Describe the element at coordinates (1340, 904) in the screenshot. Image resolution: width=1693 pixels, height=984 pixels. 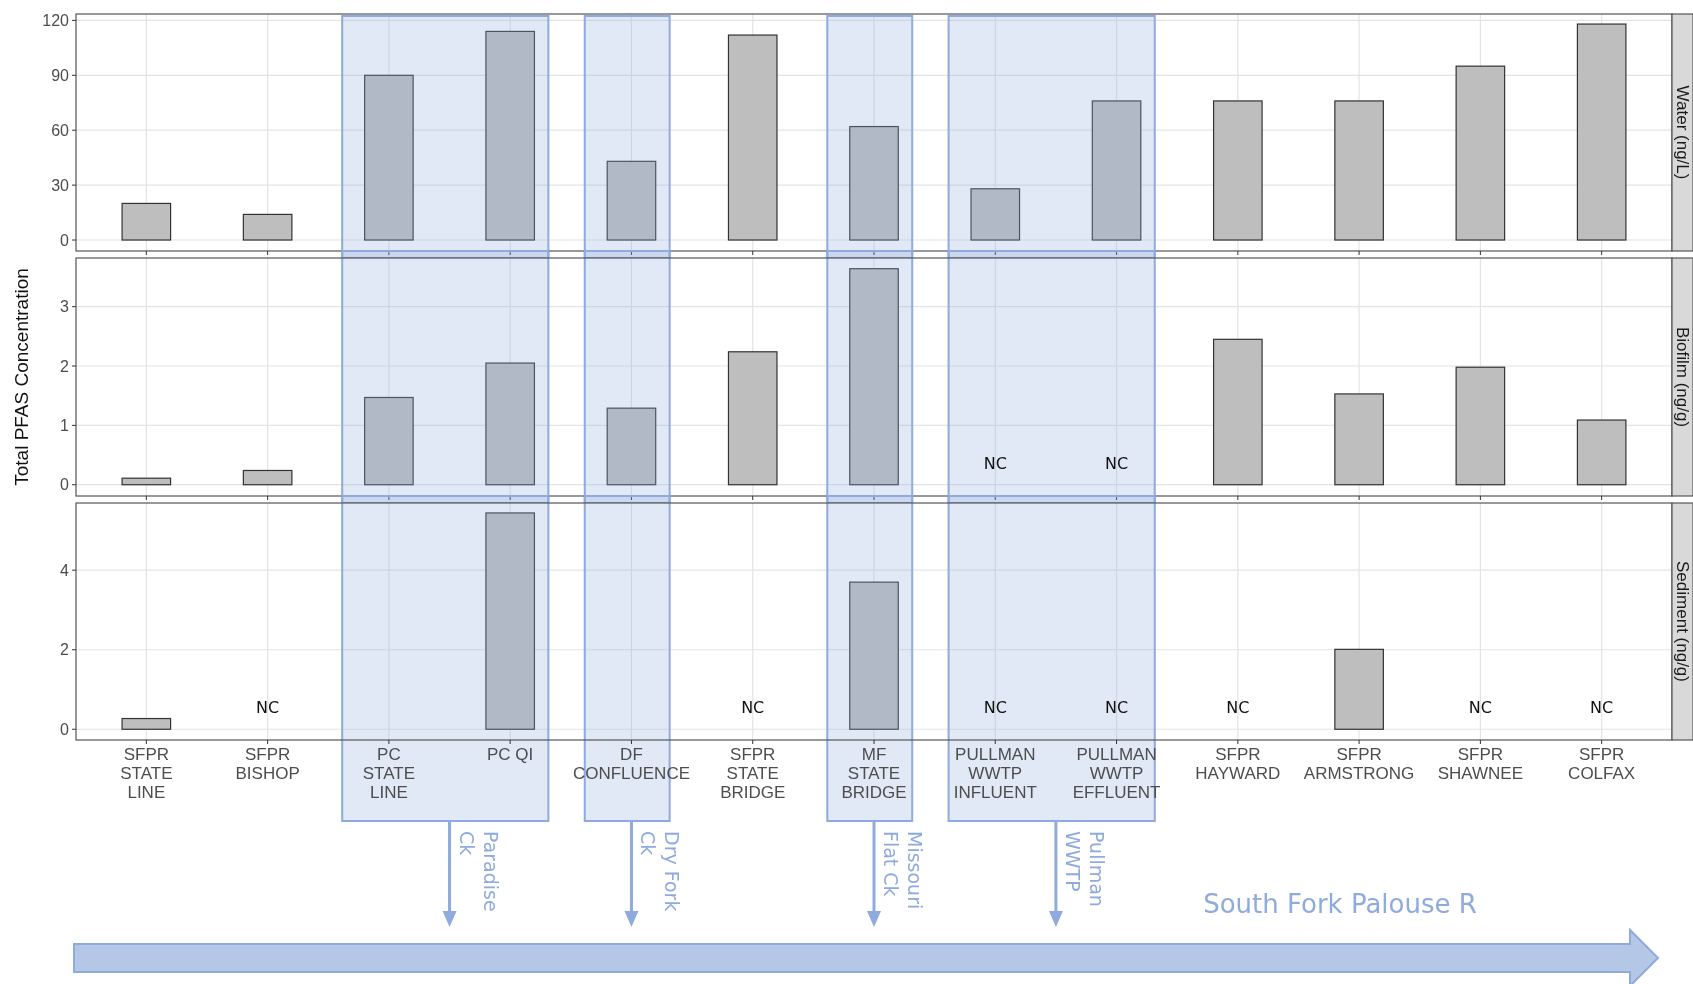
I see `text: South Fork Palouse R` at that location.